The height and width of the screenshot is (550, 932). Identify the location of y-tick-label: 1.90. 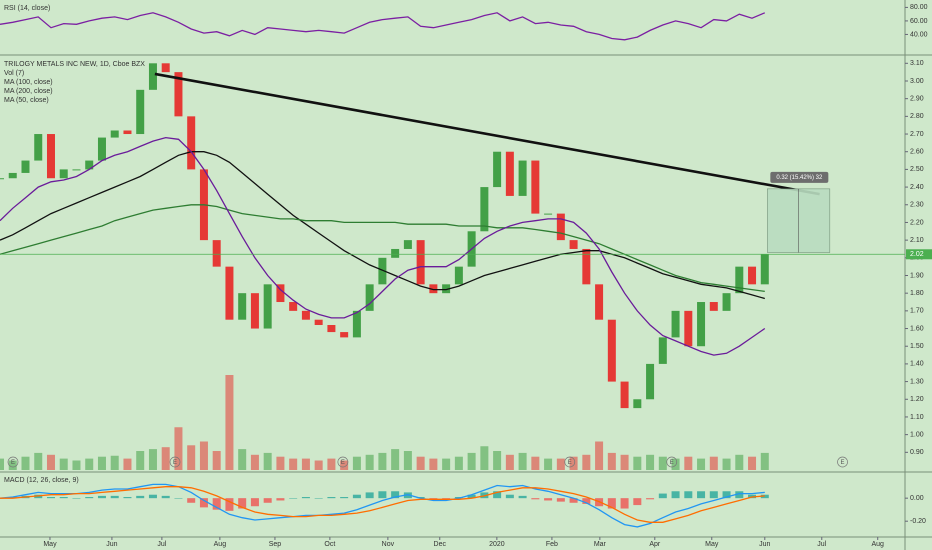
(917, 275).